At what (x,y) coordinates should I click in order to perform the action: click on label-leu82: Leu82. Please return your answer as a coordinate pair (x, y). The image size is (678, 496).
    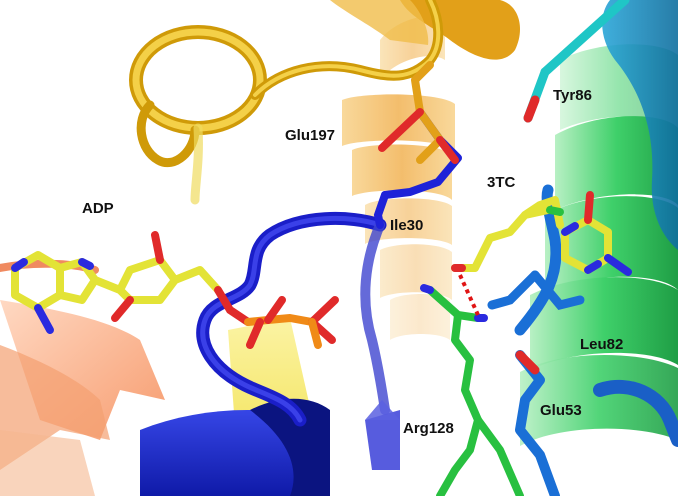
    Looking at the image, I should click on (601, 344).